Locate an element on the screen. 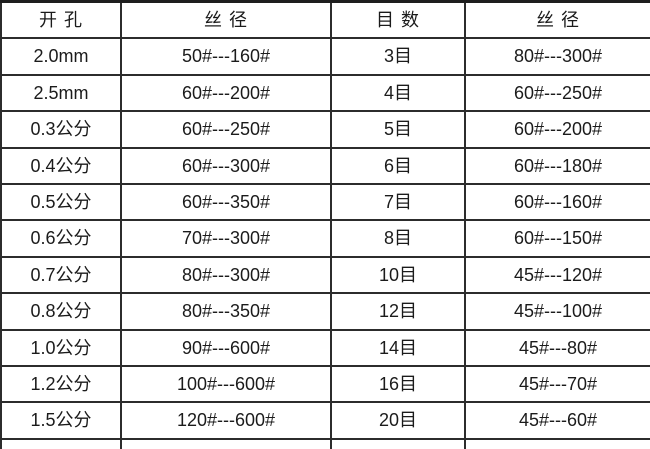  table-cell: 60#---350# is located at coordinates (226, 202).